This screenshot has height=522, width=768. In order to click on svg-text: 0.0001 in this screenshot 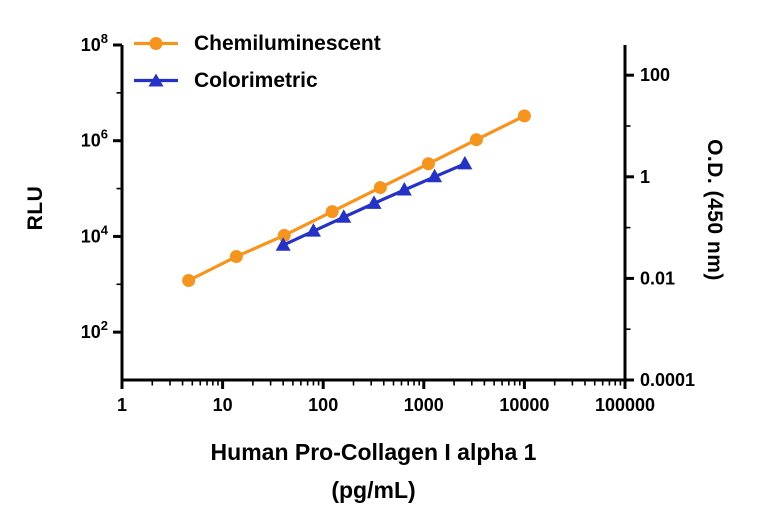, I will do `click(667, 380)`.